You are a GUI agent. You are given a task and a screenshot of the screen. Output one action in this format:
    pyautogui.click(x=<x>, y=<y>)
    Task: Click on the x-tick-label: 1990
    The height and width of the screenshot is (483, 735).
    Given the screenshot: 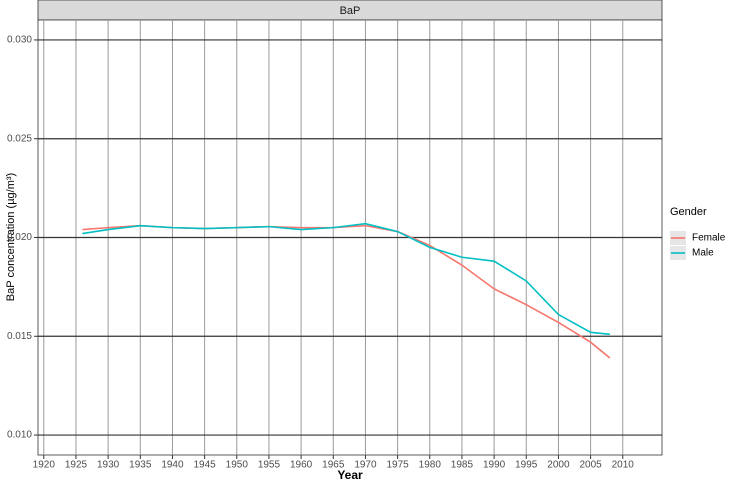 What is the action you would take?
    pyautogui.click(x=494, y=465)
    